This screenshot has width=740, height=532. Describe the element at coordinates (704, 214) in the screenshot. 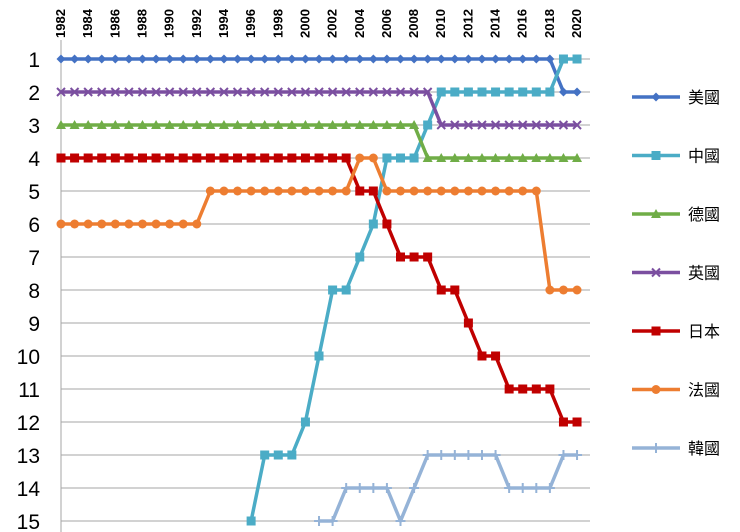

I see `legend-label: 德國` at that location.